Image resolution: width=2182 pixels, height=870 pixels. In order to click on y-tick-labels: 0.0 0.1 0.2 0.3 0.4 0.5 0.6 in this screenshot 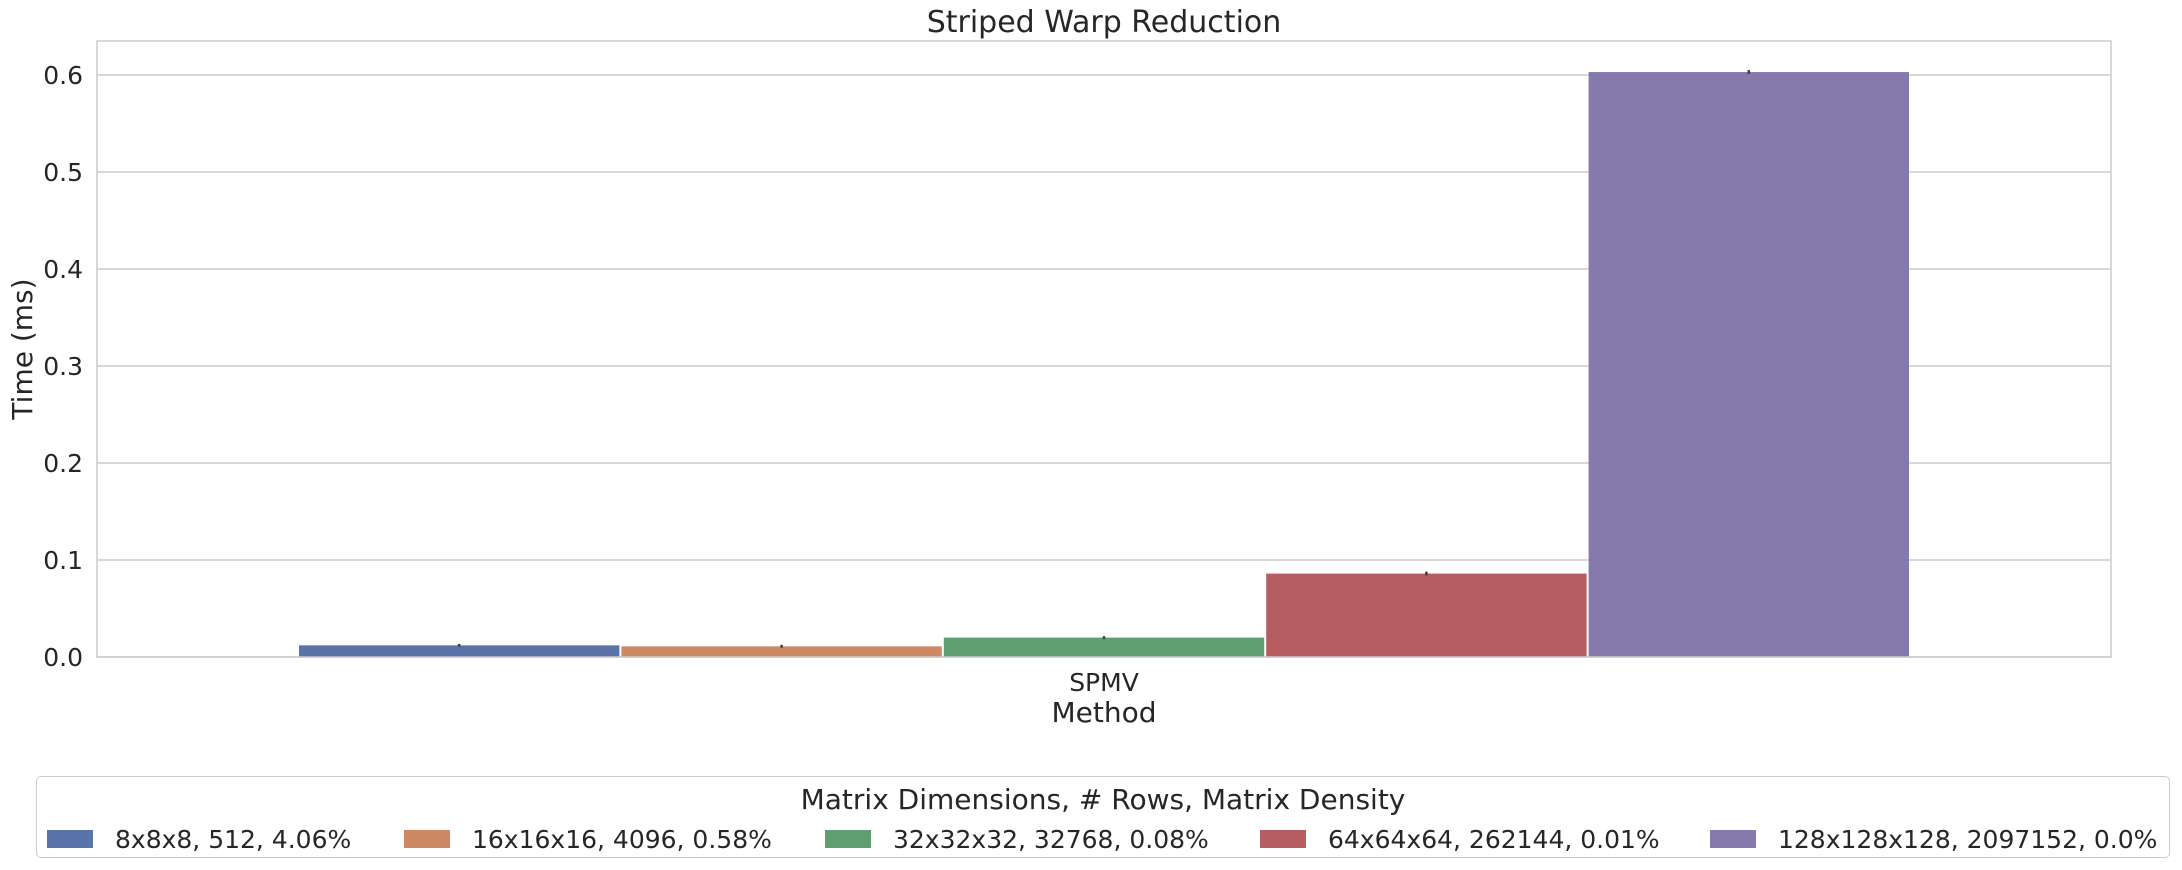, I will do `click(63, 366)`.